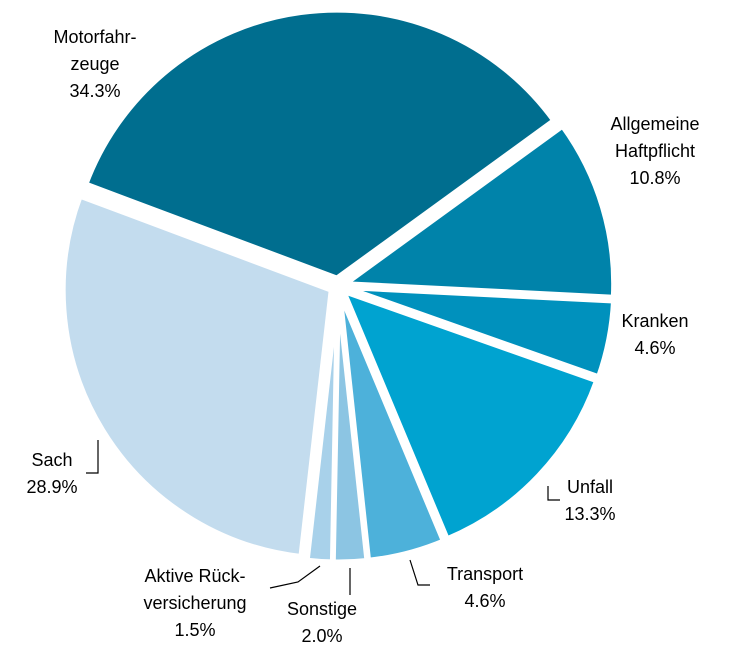 Image resolution: width=730 pixels, height=655 pixels. Describe the element at coordinates (654, 137) in the screenshot. I see `slice-label: Allgemeine Haftpflicht` at that location.